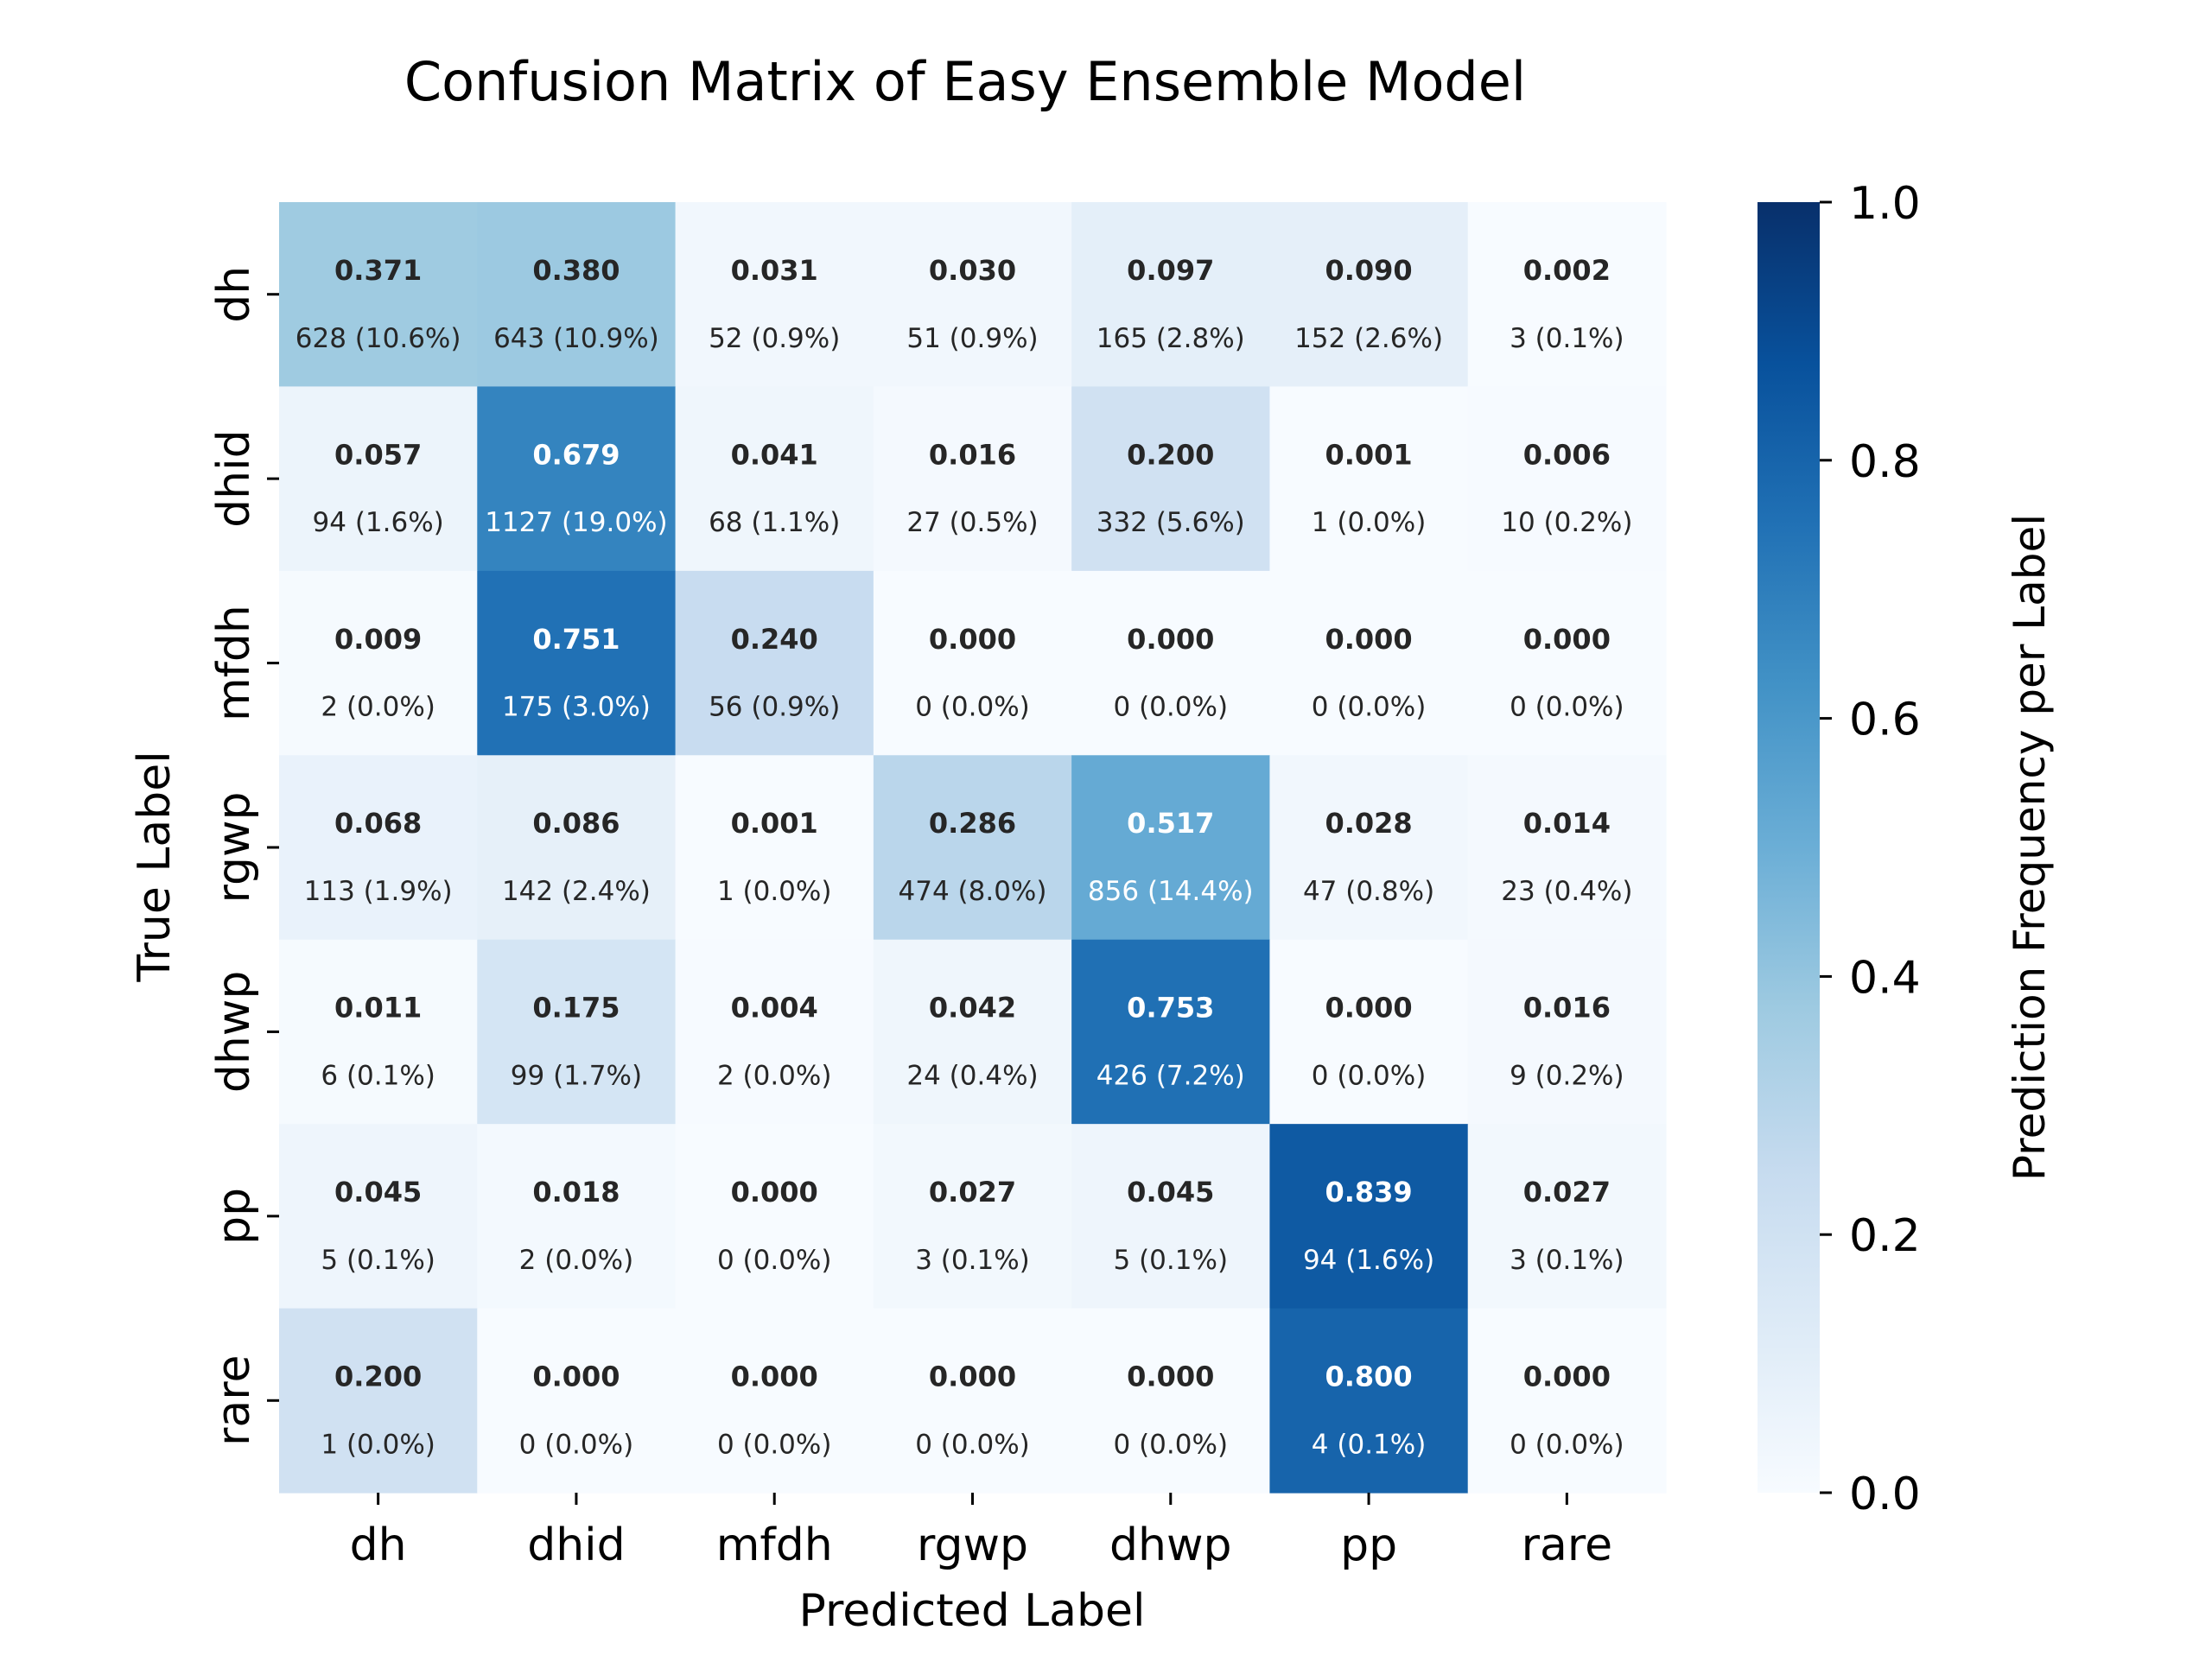  I want to click on cell-count-label: 426 (7.2%), so click(1170, 1076).